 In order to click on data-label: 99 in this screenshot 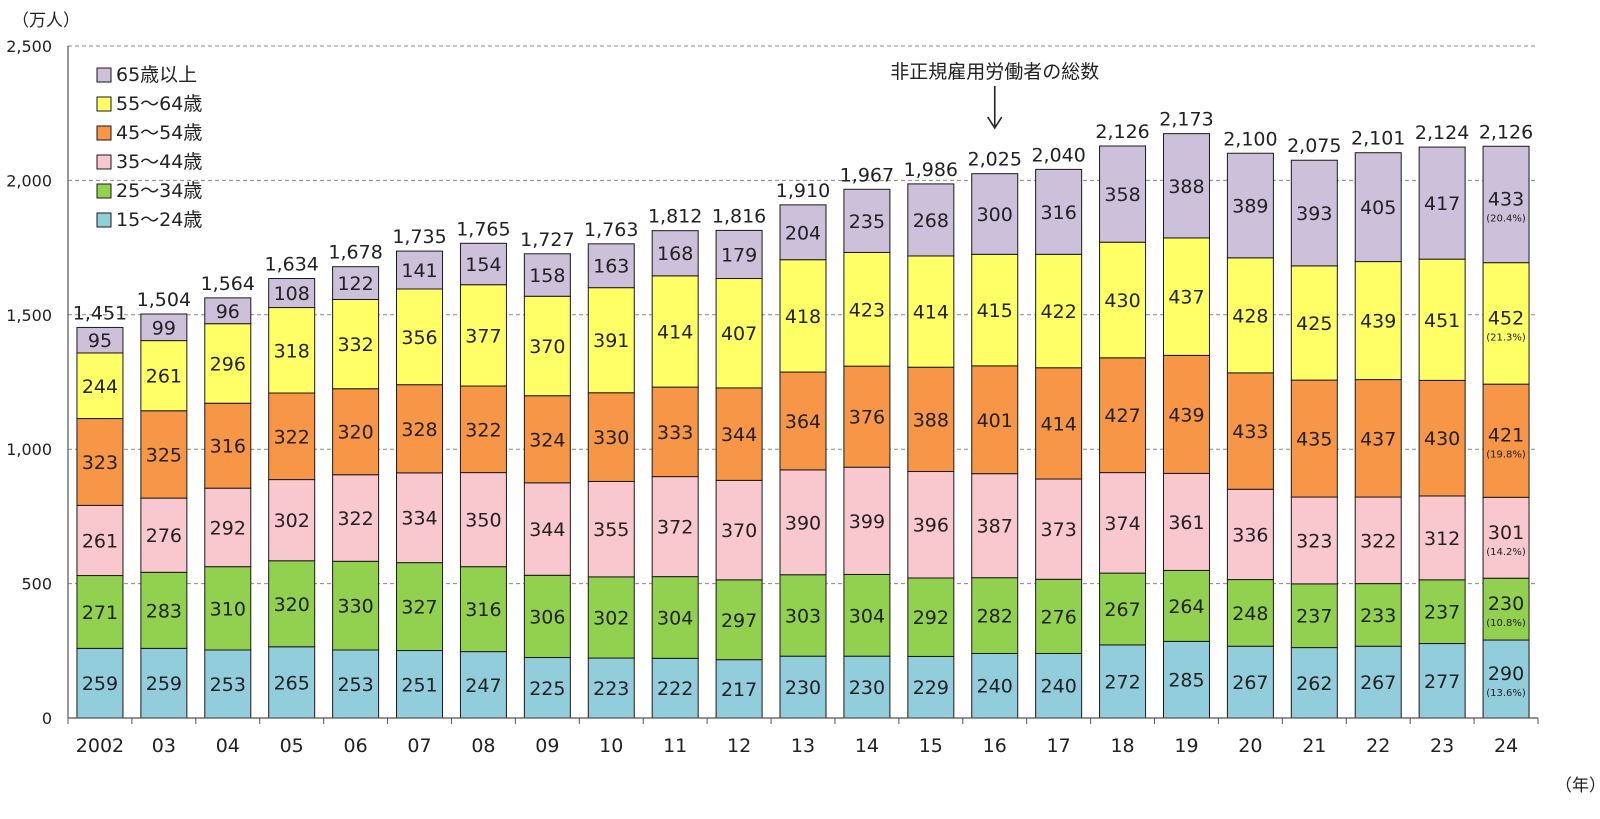, I will do `click(164, 328)`.